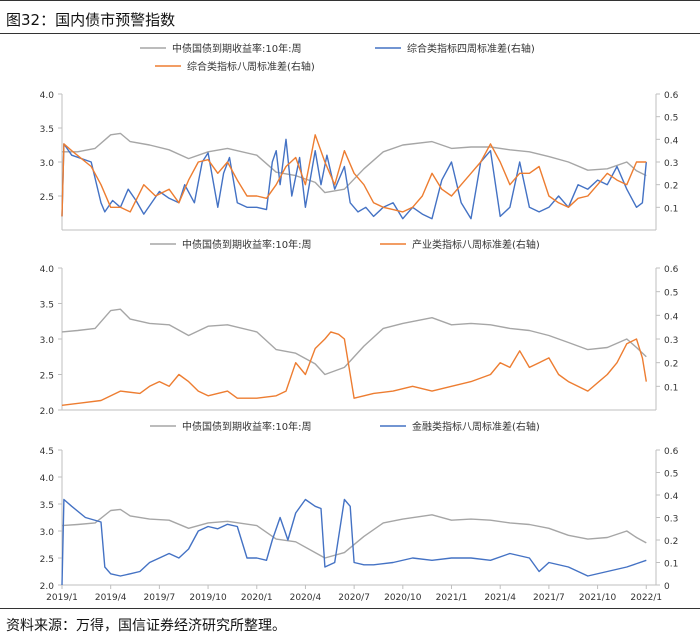  What do you see at coordinates (549, 598) in the screenshot?
I see `x-tick-label: 2021/7` at bounding box center [549, 598].